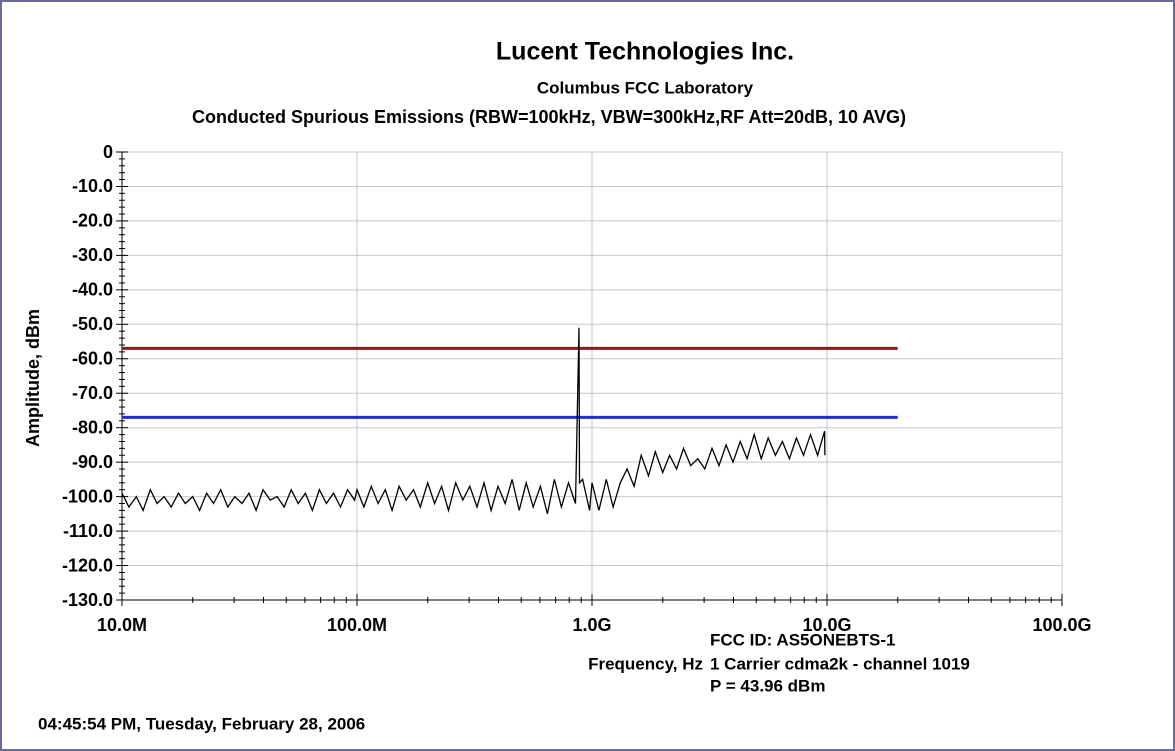 The image size is (1175, 751). Describe the element at coordinates (645, 52) in the screenshot. I see `chart-title: Lucent Technologies Inc.` at that location.